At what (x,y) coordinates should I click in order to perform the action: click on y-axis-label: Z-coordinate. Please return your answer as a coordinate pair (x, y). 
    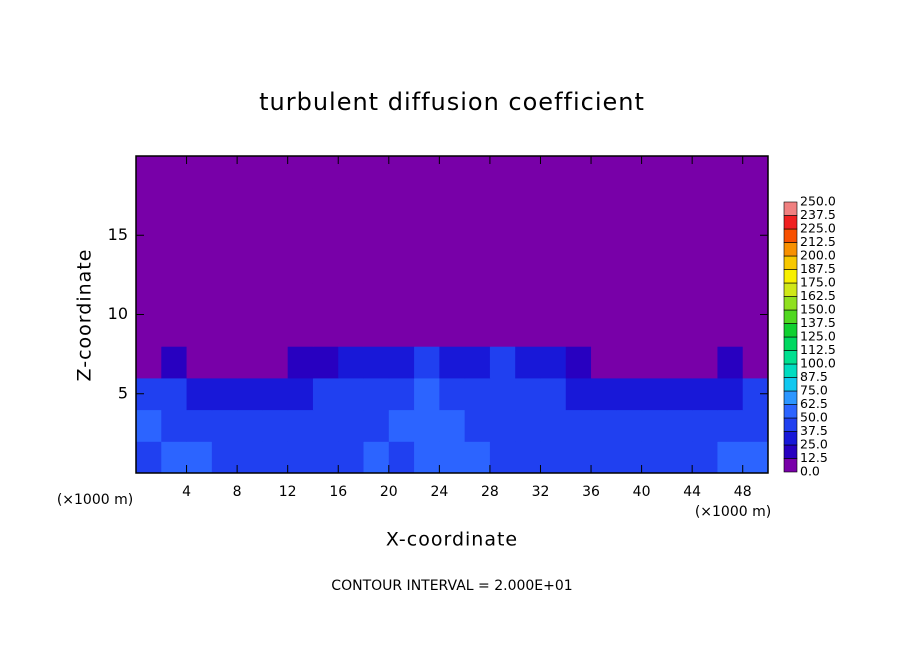
    Looking at the image, I should click on (85, 315).